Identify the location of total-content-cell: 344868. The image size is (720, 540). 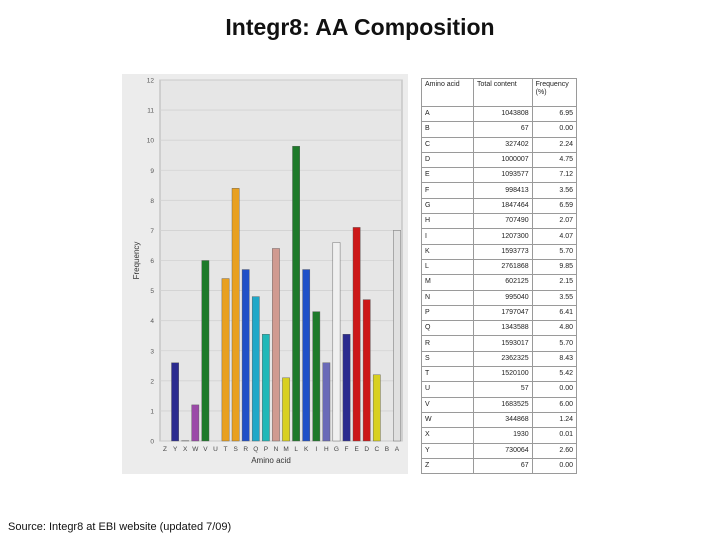
(503, 420).